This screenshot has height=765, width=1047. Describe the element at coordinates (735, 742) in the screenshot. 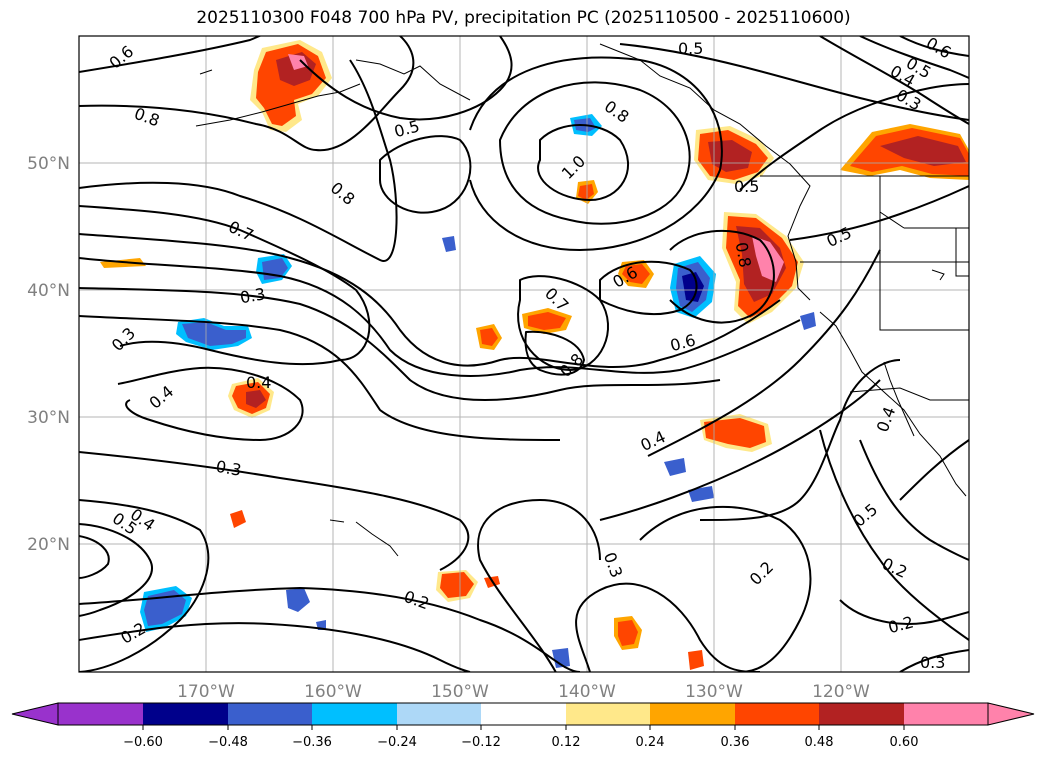

I see `colorbar-tick-label: 0.36` at that location.